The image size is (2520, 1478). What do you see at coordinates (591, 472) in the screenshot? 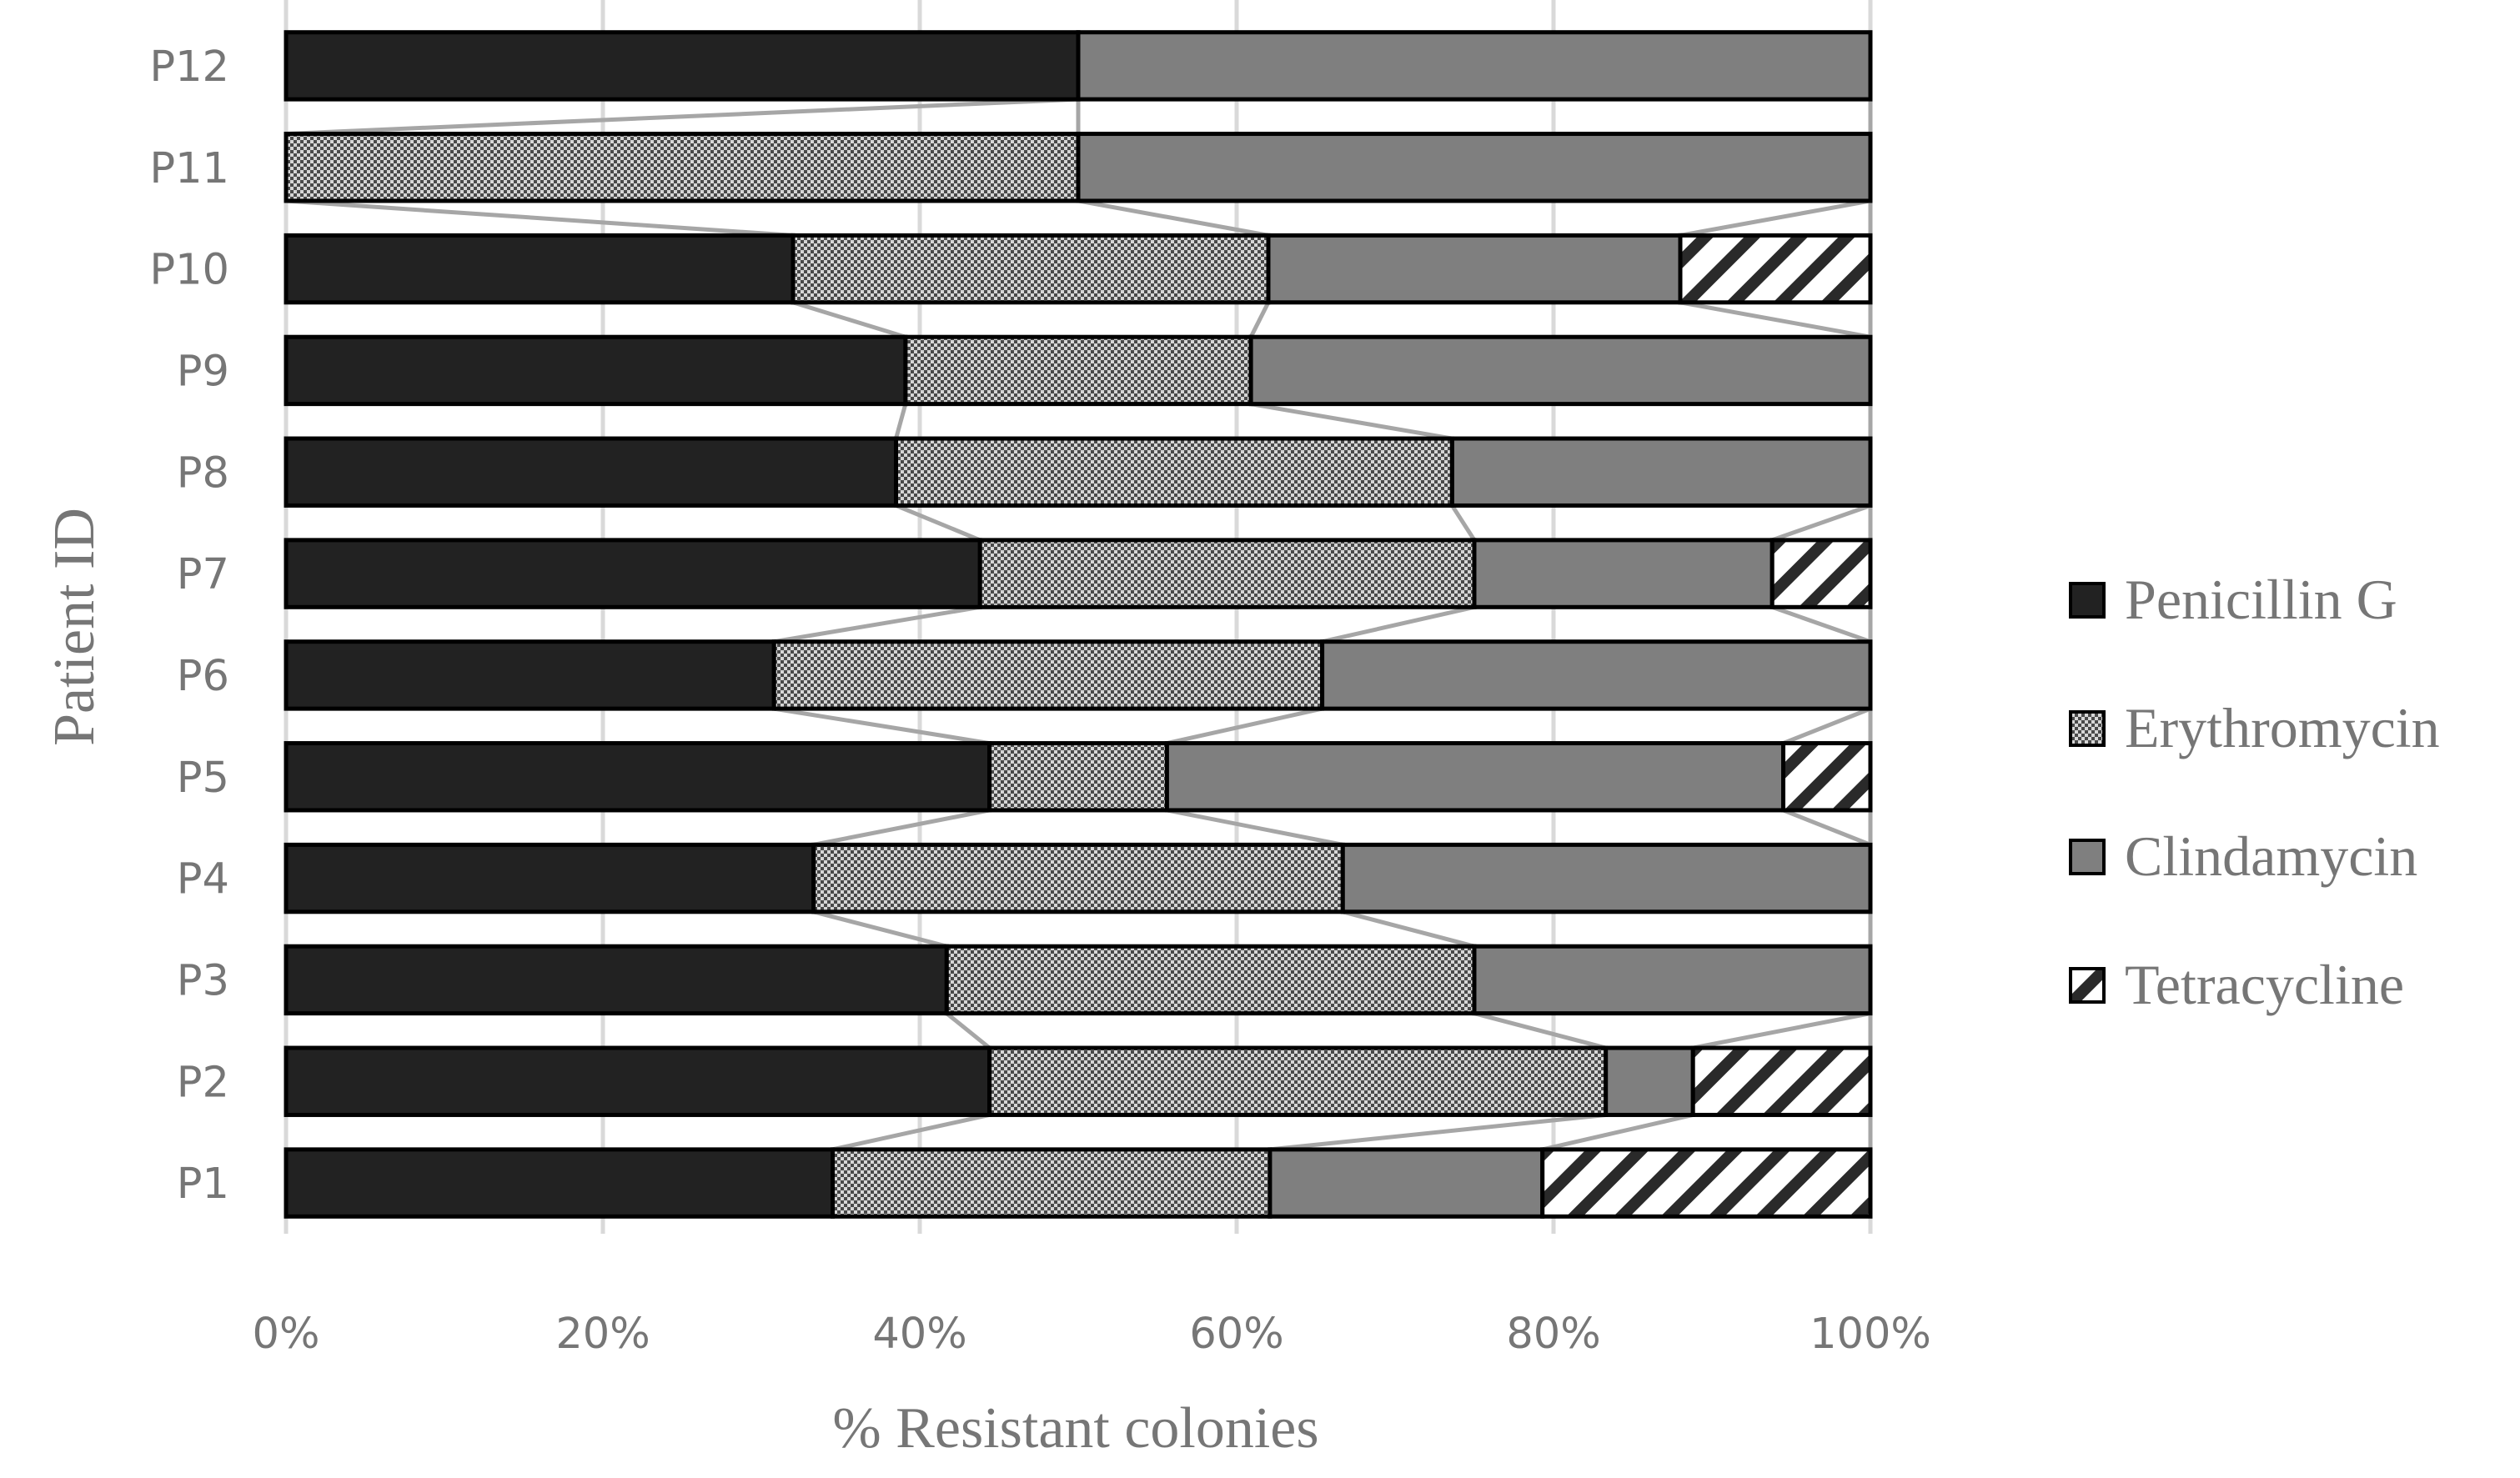
I see `bar-p8-penicillin-g` at bounding box center [591, 472].